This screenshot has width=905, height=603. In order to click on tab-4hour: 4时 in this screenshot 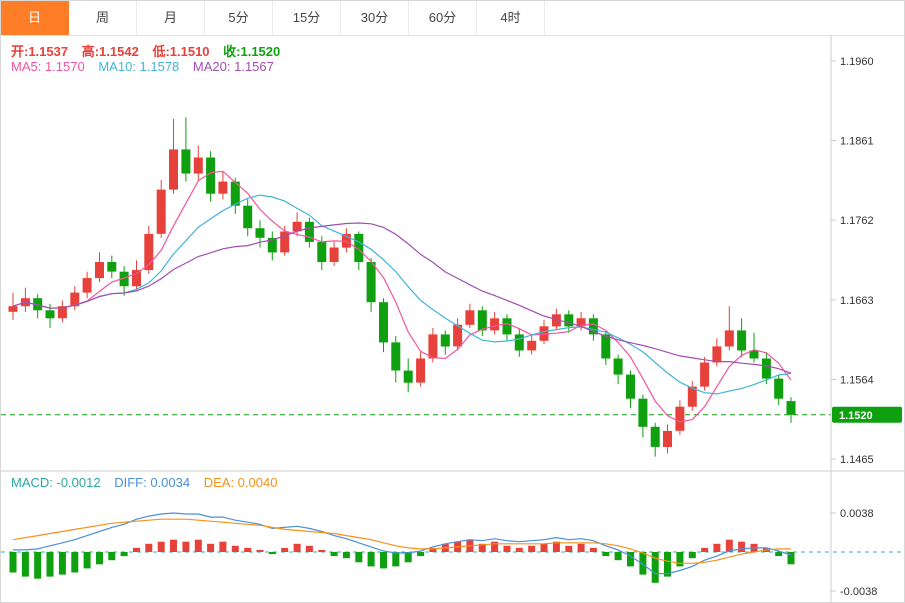, I will do `click(511, 18)`.